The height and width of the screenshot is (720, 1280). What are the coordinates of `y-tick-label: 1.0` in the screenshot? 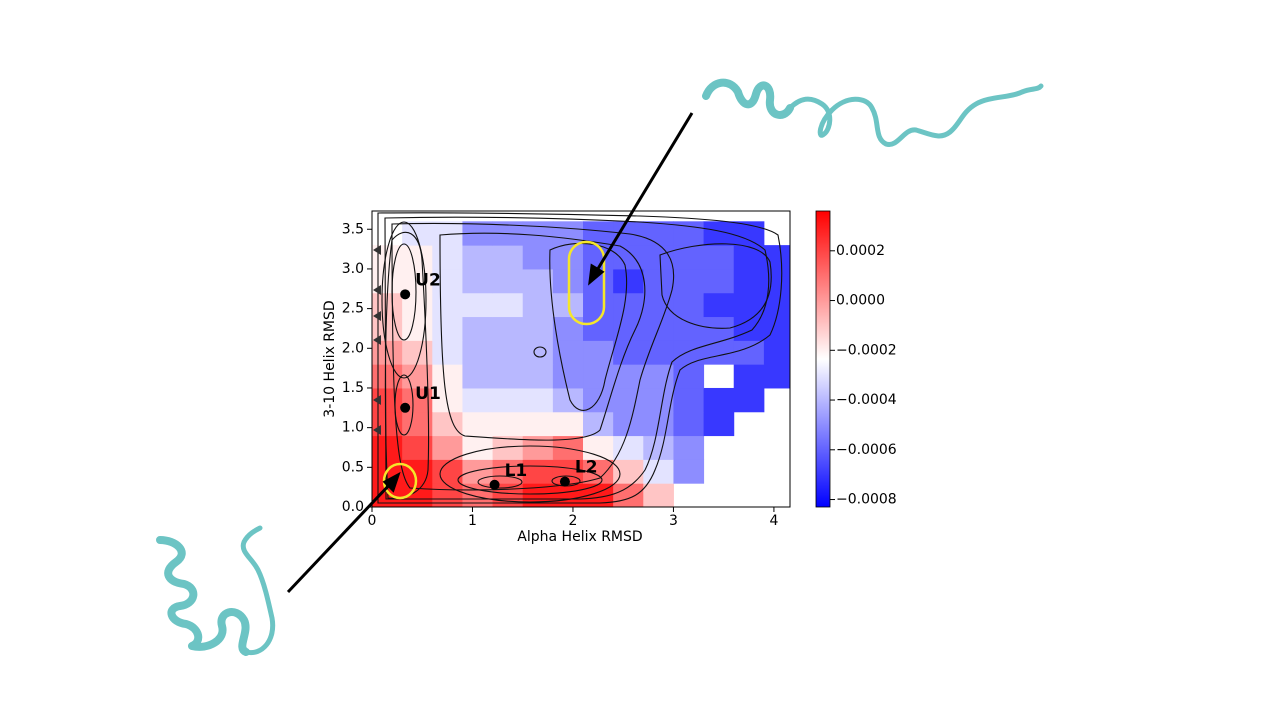 It's located at (353, 428).